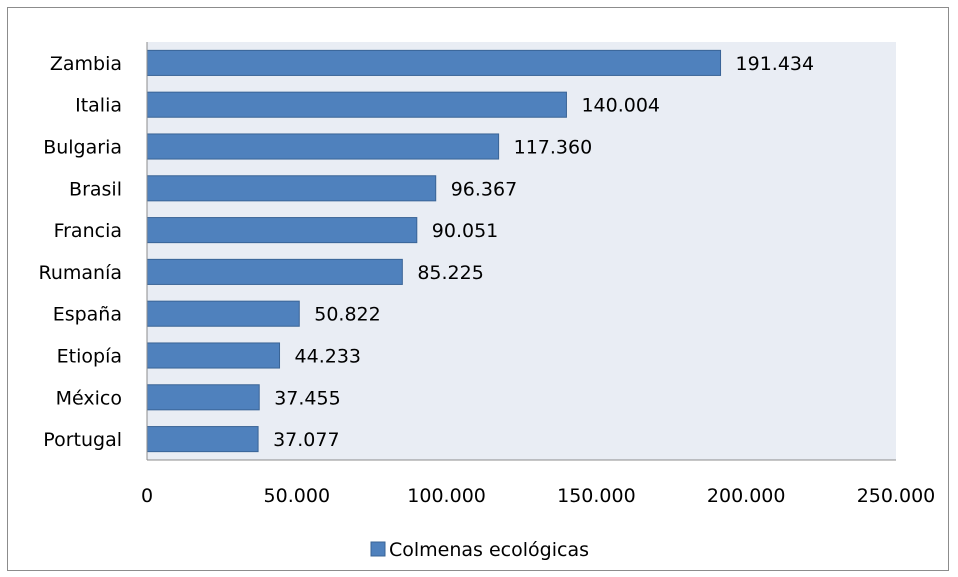  Describe the element at coordinates (291, 188) in the screenshot. I see `bar-brasil` at that location.